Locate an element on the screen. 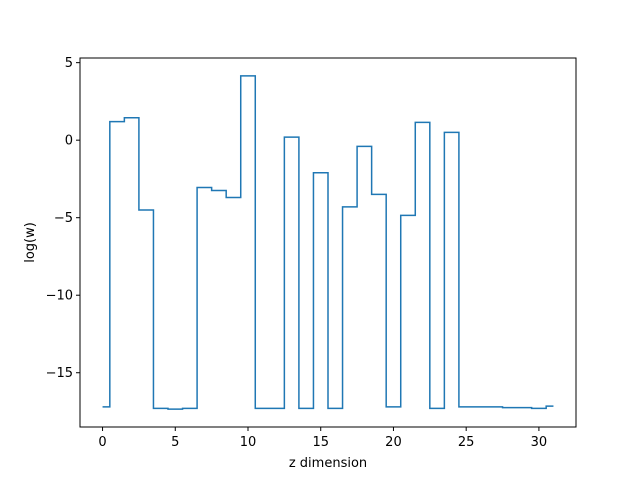  x-tick-label: 5 is located at coordinates (175, 442).